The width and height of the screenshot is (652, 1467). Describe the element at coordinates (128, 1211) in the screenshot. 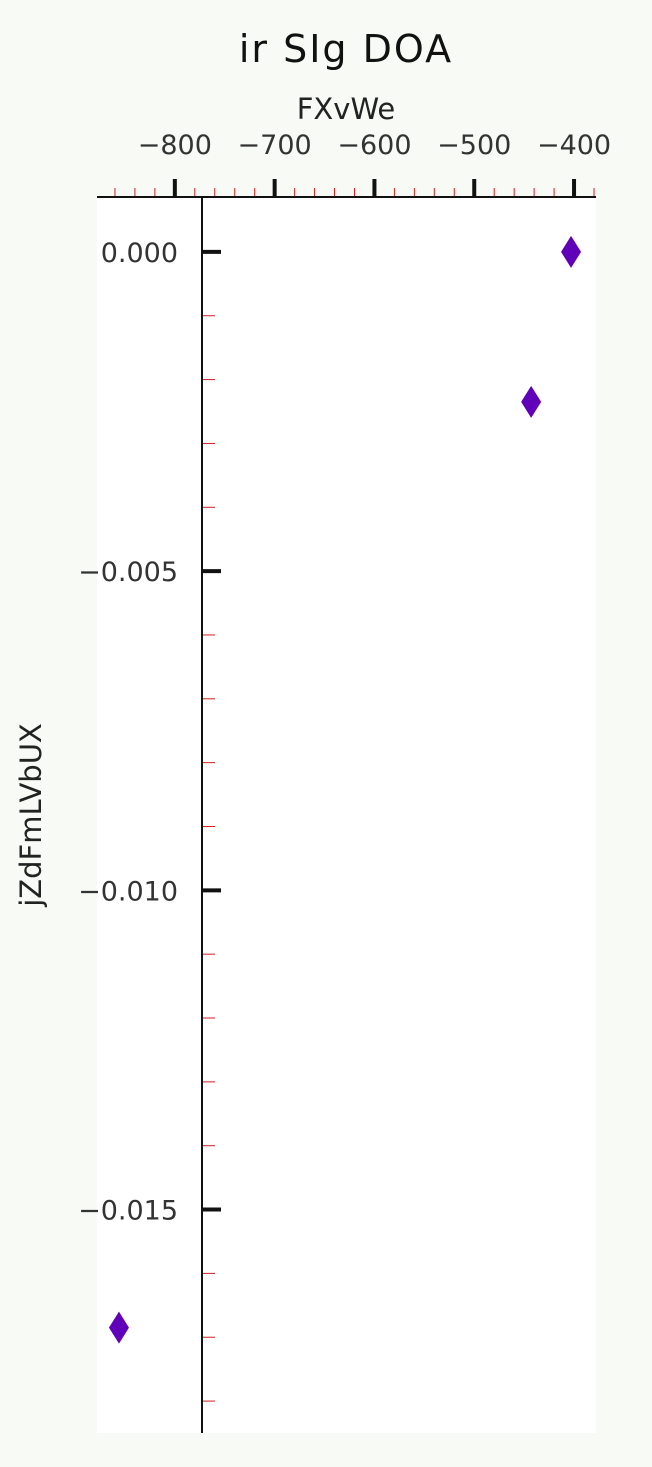

I see `y-tick-label: −0.015` at that location.